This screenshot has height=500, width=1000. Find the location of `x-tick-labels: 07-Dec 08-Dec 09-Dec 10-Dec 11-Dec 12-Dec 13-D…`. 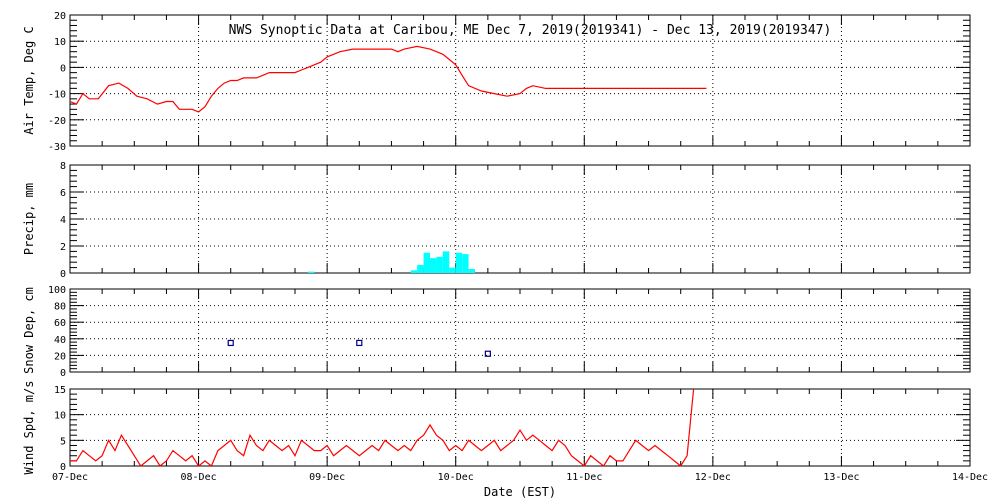

x-tick-labels: 07-Dec 08-Dec 09-Dec 10-Dec 11-Dec 12-Dec 13-D… is located at coordinates (520, 477).